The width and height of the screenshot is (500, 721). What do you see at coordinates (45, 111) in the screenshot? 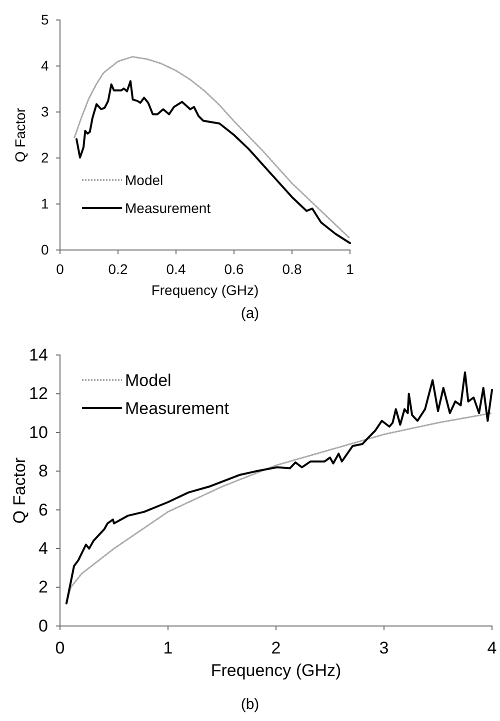
I see `y-tick-label: 3` at bounding box center [45, 111].